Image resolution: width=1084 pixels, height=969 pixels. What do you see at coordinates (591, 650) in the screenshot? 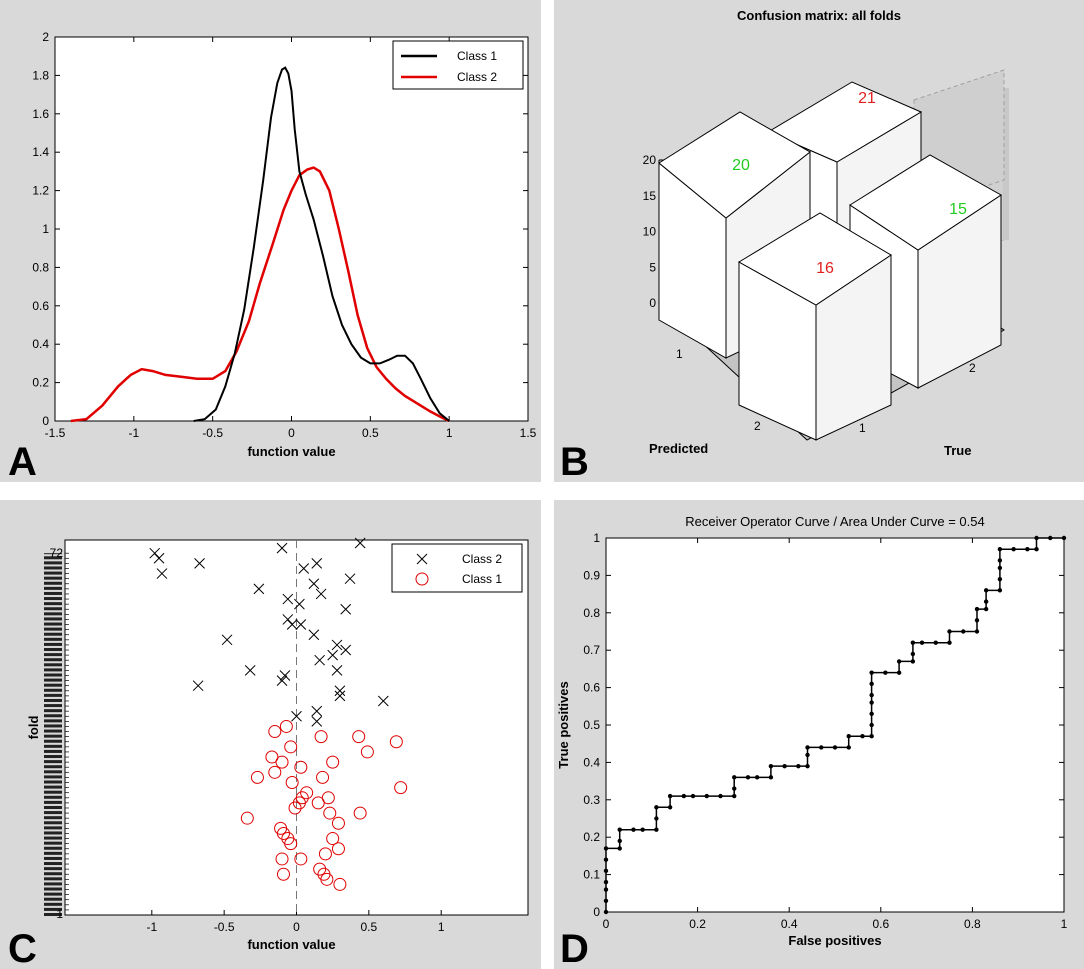
I see `y-tick-label: 0.7` at bounding box center [591, 650].